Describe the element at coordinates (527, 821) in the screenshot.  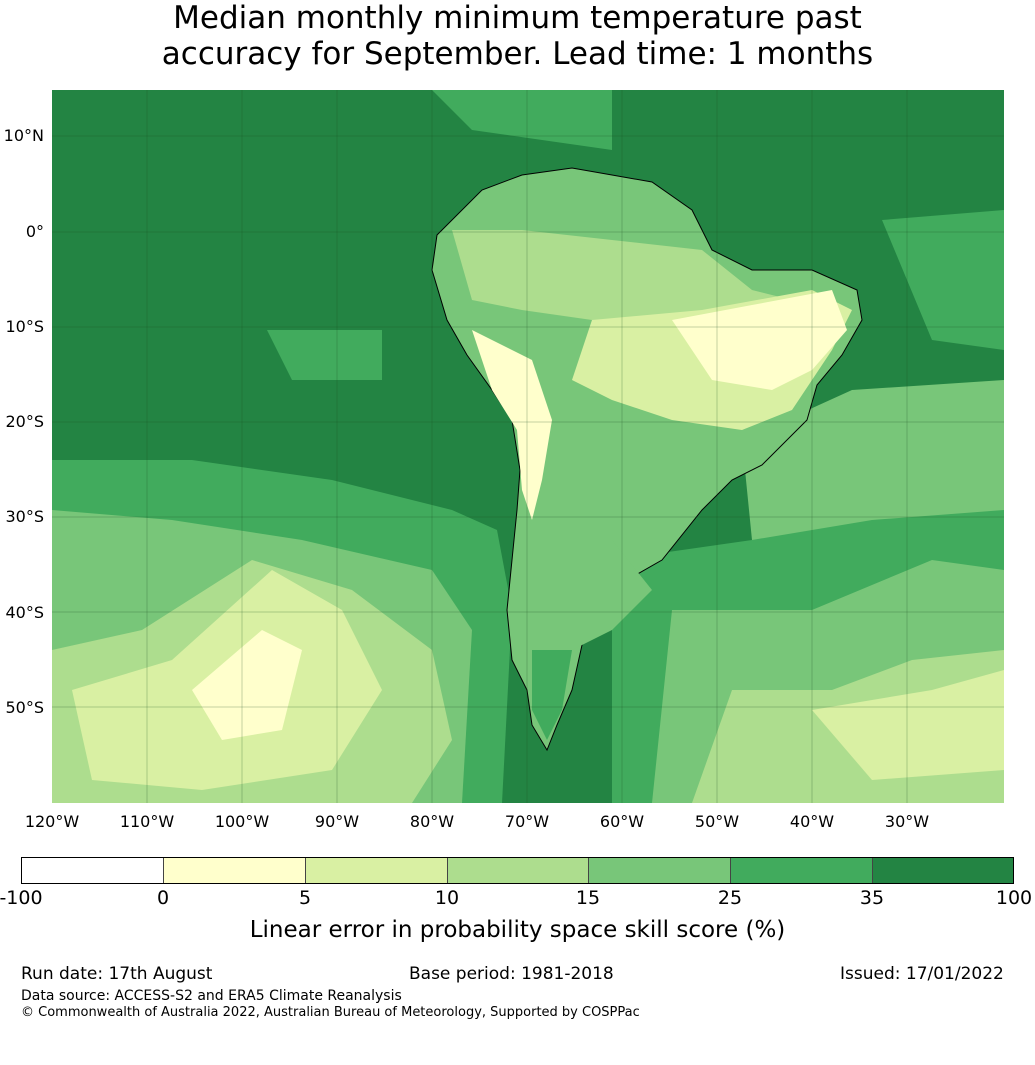
I see `lon-label-70w: 70°W` at that location.